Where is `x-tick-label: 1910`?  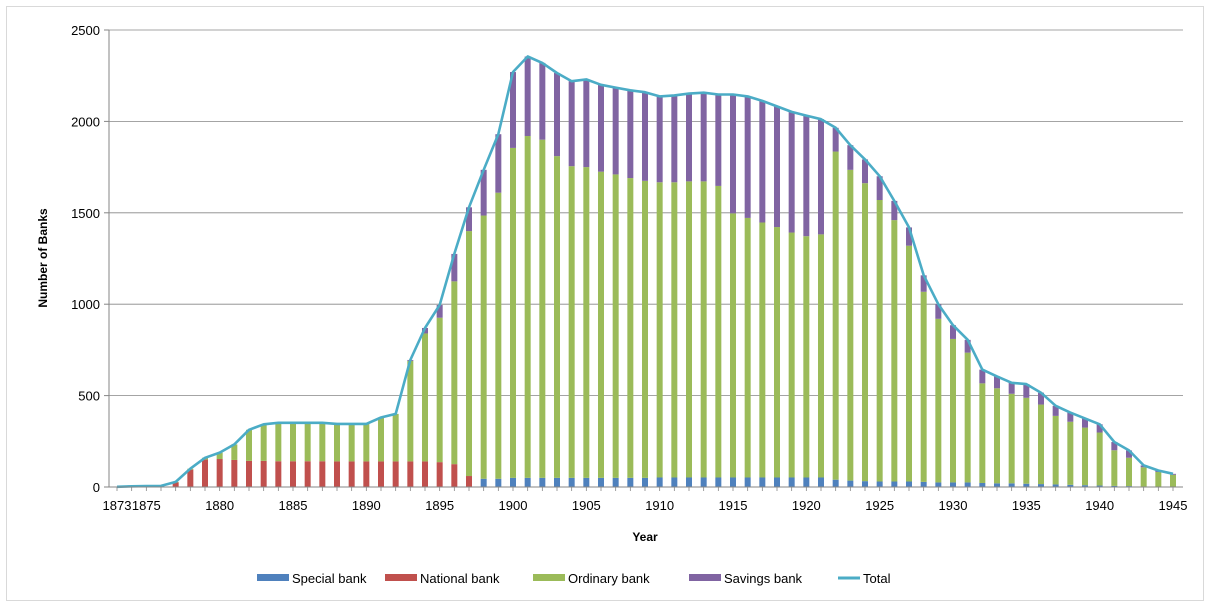
x-tick-label: 1910 is located at coordinates (659, 505).